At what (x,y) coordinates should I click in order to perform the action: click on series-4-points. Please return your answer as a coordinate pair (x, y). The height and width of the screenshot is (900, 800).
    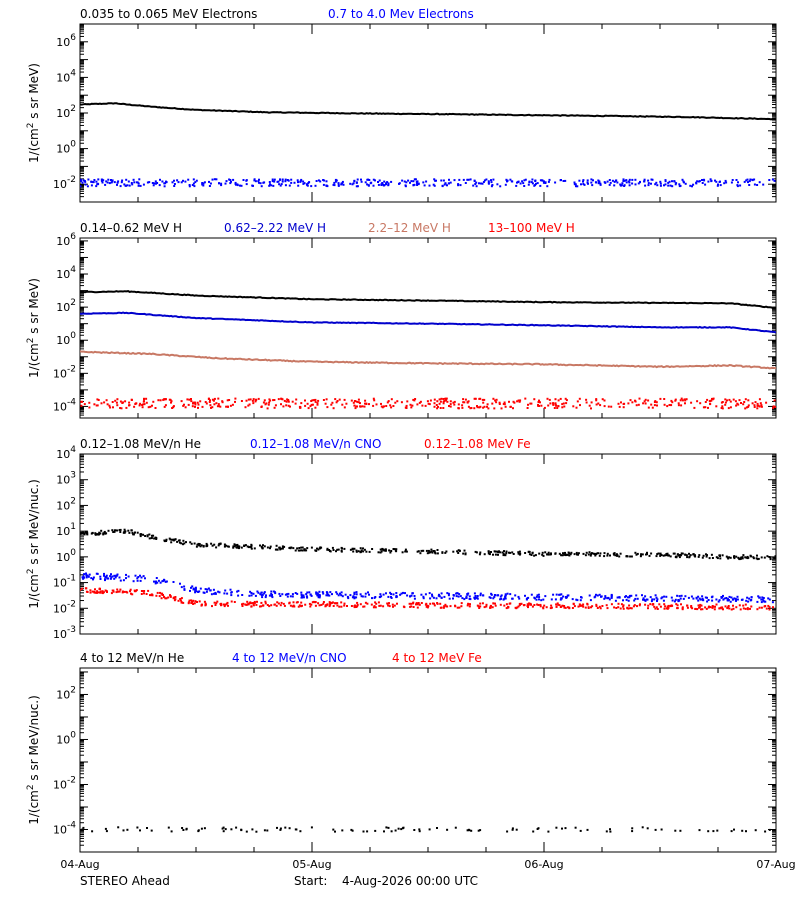
    Looking at the image, I should click on (428, 403).